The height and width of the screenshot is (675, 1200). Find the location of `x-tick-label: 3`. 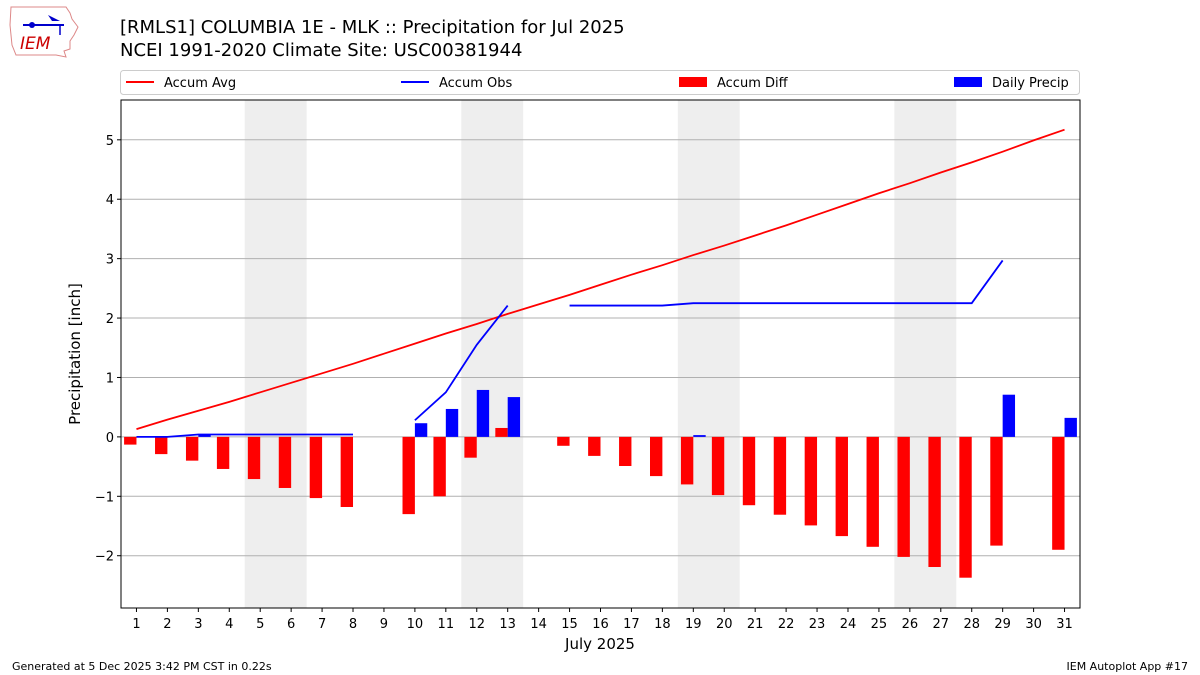

x-tick-label: 3 is located at coordinates (198, 624).